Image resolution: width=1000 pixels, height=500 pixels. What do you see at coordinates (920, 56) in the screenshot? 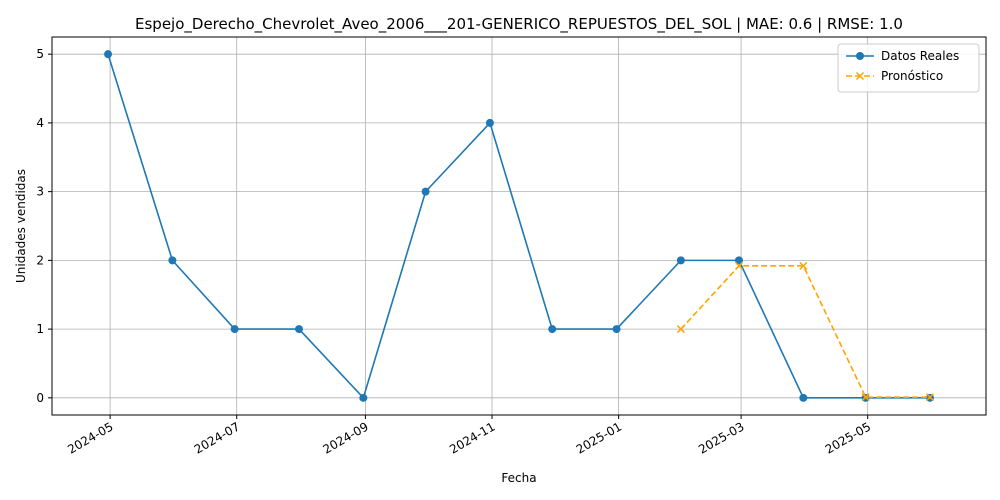
I see `legend-label: Datos Reales` at bounding box center [920, 56].